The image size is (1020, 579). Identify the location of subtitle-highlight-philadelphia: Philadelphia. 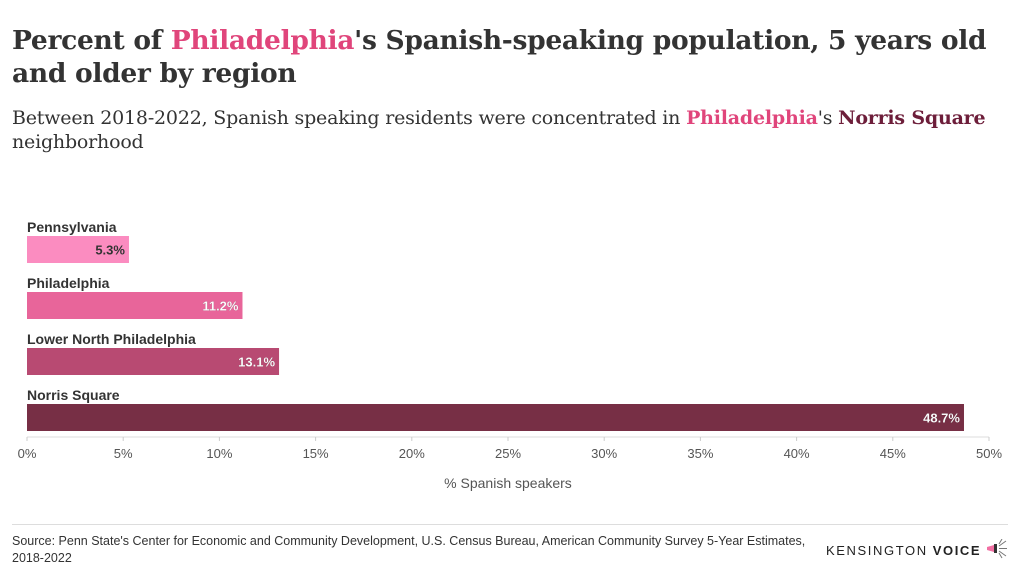
(752, 118).